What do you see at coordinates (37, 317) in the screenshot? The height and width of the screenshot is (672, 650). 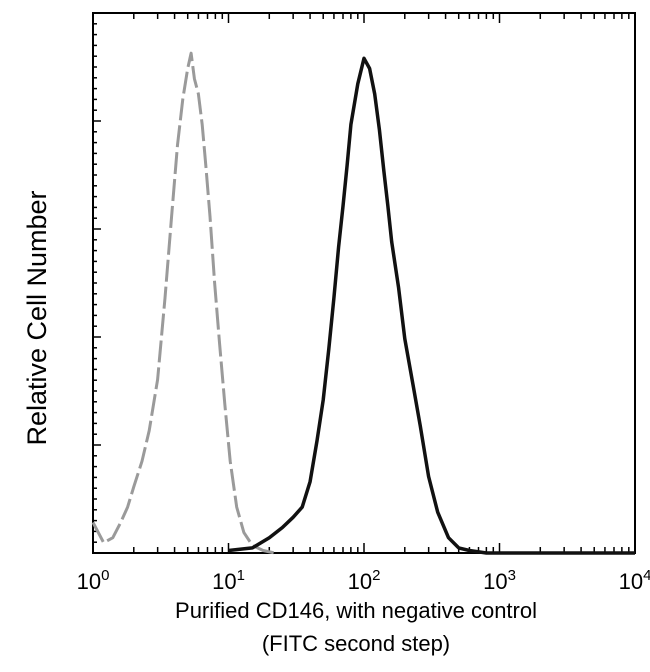 I see `y-axis-label: Relative Cell Number` at bounding box center [37, 317].